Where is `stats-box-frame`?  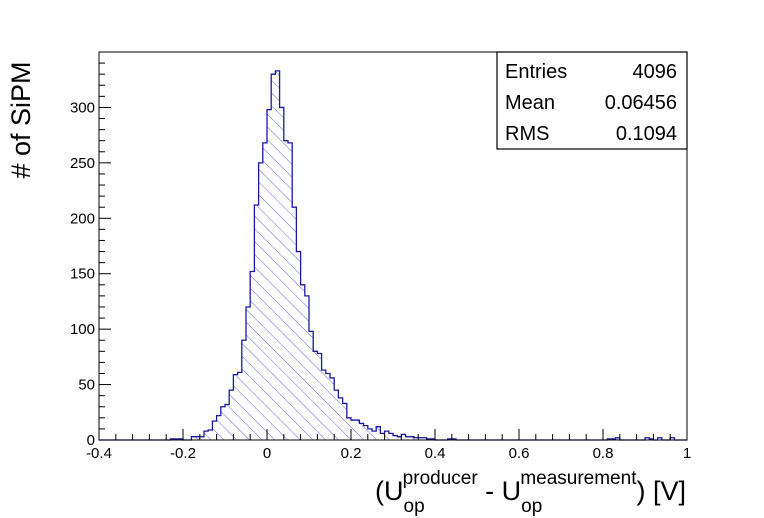 stats-box-frame is located at coordinates (592, 100).